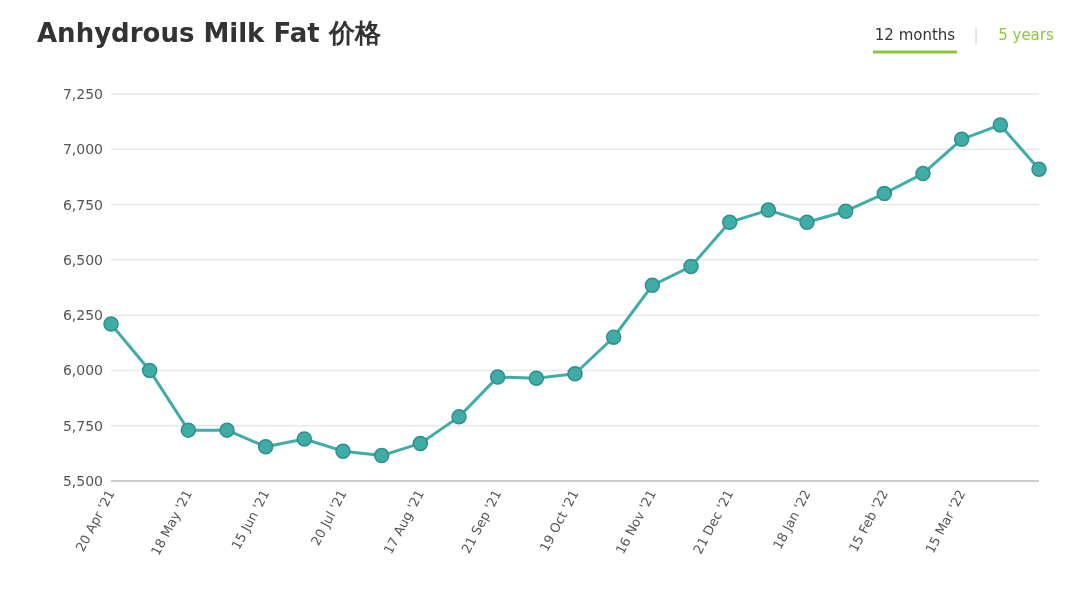 The width and height of the screenshot is (1080, 602). What do you see at coordinates (635, 522) in the screenshot?
I see `x-tick-label: 16 Nov '21` at bounding box center [635, 522].